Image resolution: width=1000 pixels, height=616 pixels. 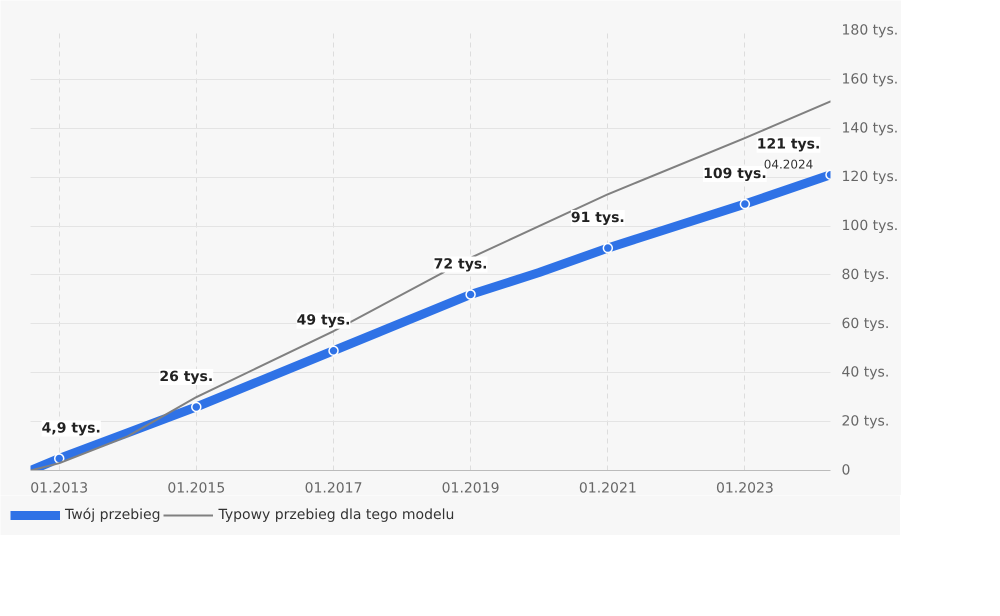 What do you see at coordinates (323, 320) in the screenshot?
I see `data-label: 49 tys.` at bounding box center [323, 320].